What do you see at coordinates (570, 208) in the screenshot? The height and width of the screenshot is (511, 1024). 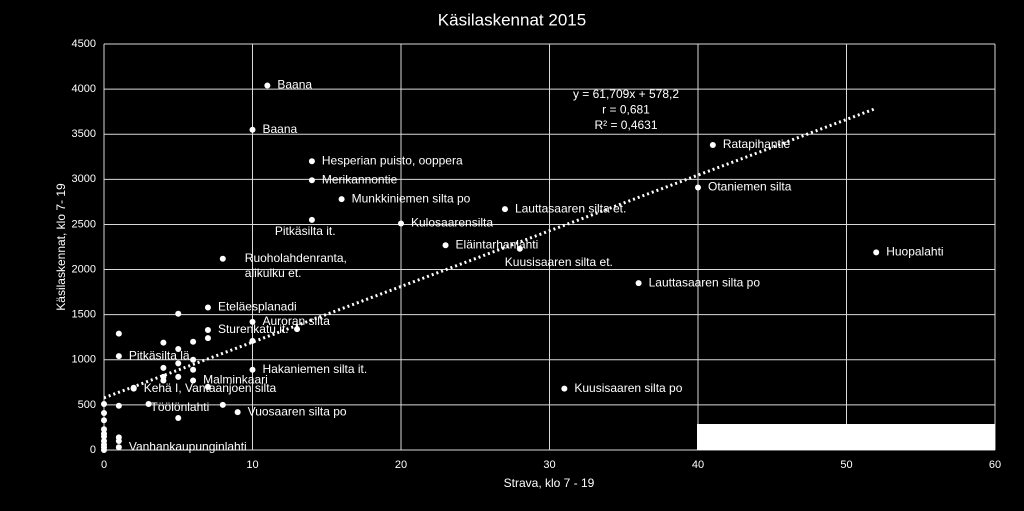 I see `point-label: Lauttasaaren silta et.` at bounding box center [570, 208].